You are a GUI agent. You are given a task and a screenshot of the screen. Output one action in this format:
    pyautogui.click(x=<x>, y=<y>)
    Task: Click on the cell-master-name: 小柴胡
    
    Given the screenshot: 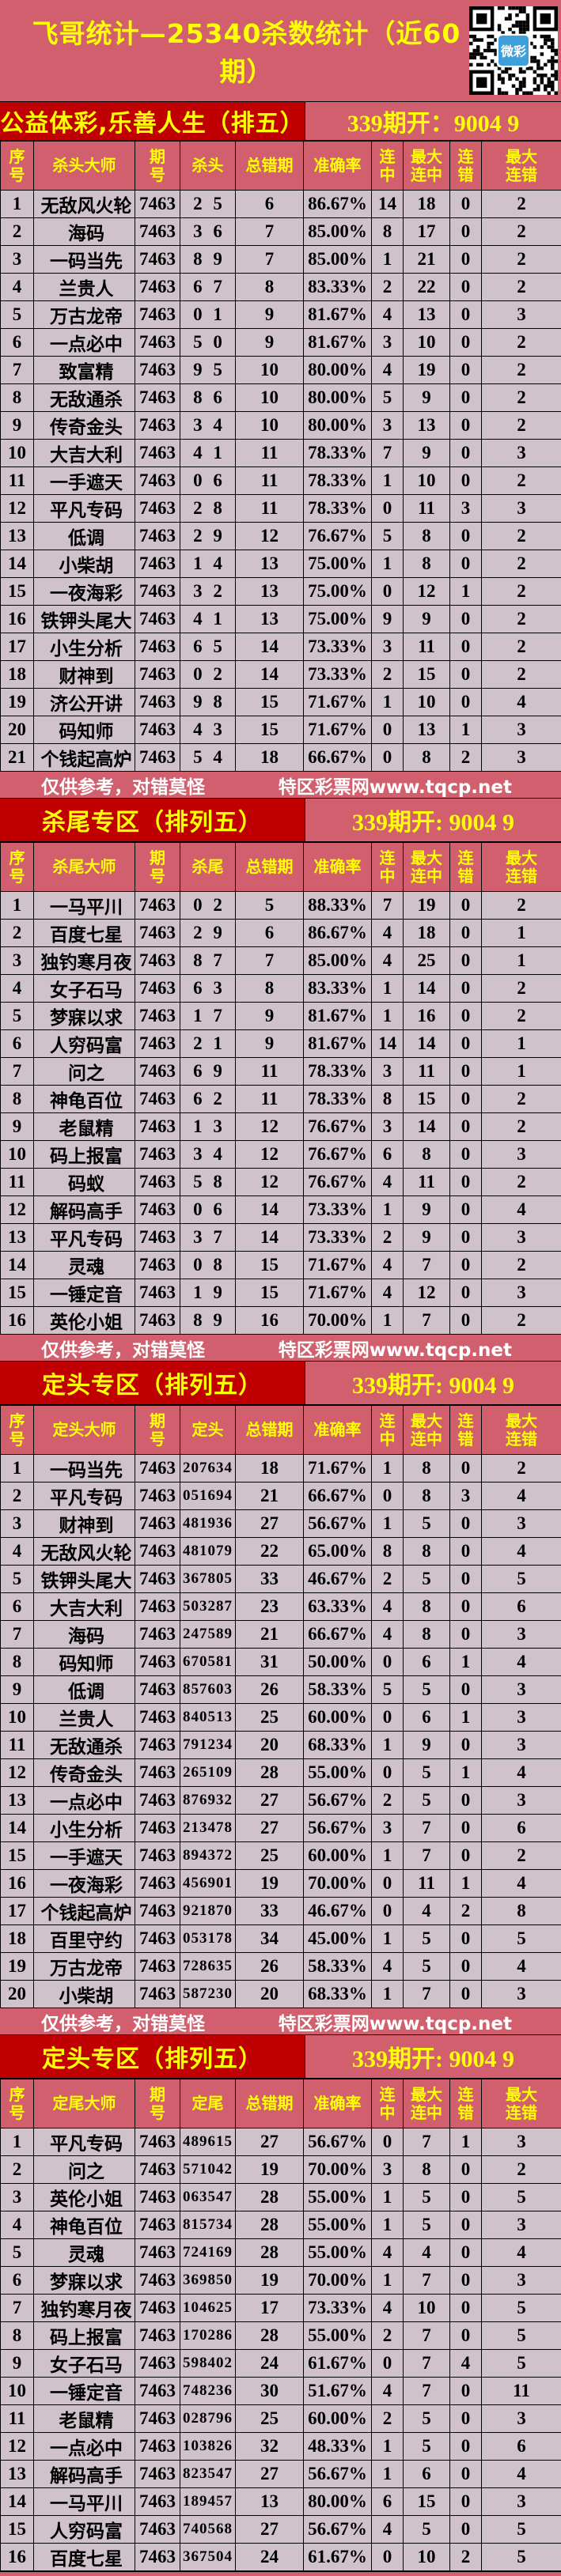 What is the action you would take?
    pyautogui.click(x=84, y=1994)
    